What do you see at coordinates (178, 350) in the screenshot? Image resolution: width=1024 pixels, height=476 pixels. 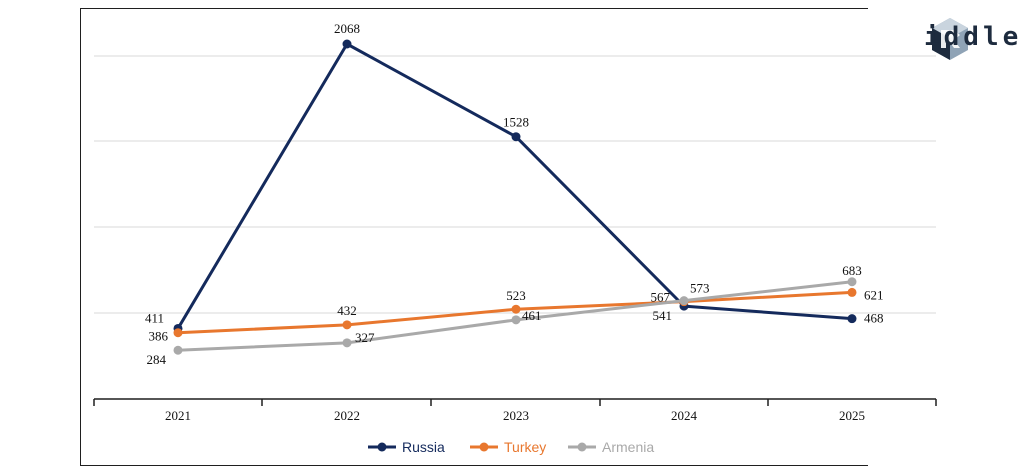 I see `point-armenia-2021` at bounding box center [178, 350].